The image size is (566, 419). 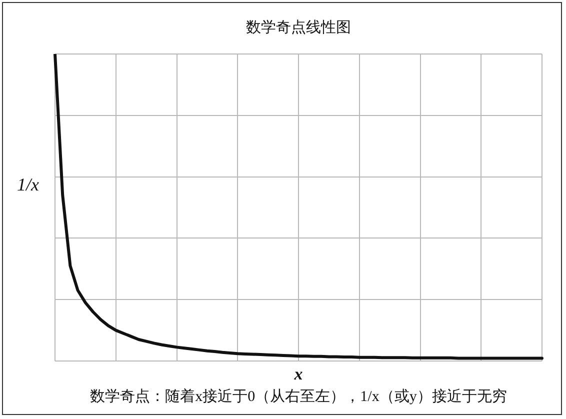 What do you see at coordinates (298, 374) in the screenshot?
I see `x-axis-title: x` at bounding box center [298, 374].